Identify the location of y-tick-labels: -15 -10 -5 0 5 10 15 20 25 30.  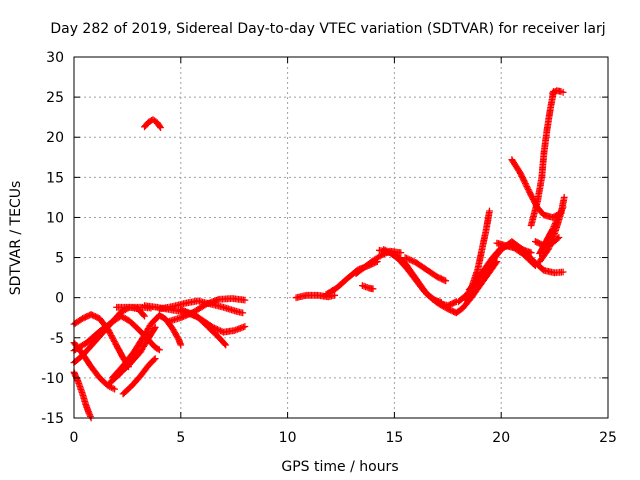
(52, 238).